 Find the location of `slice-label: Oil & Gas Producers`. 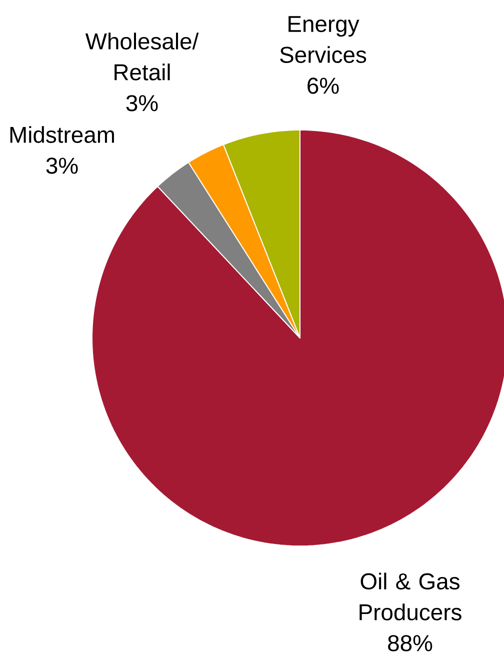

slice-label: Oil & Gas Producers is located at coordinates (411, 596).